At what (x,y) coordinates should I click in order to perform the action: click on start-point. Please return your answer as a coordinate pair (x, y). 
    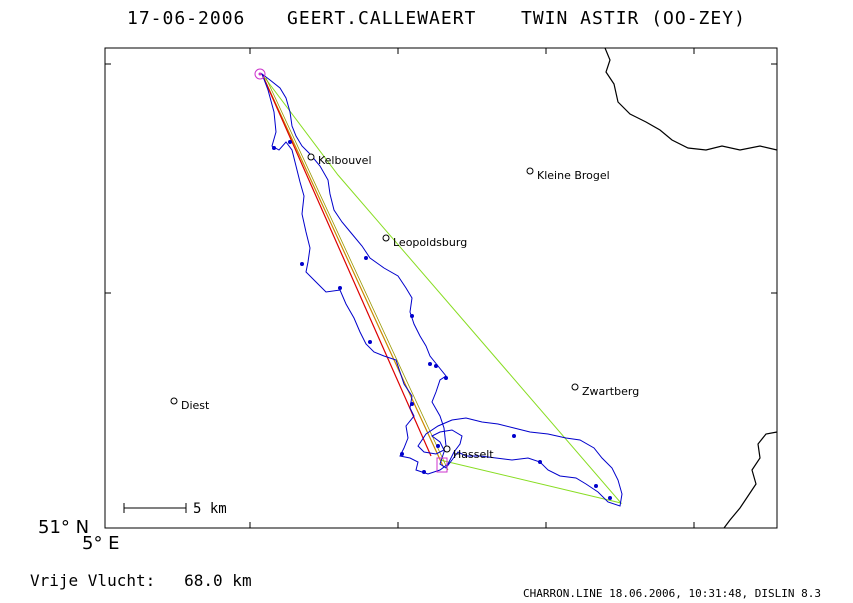
    Looking at the image, I should click on (260, 74).